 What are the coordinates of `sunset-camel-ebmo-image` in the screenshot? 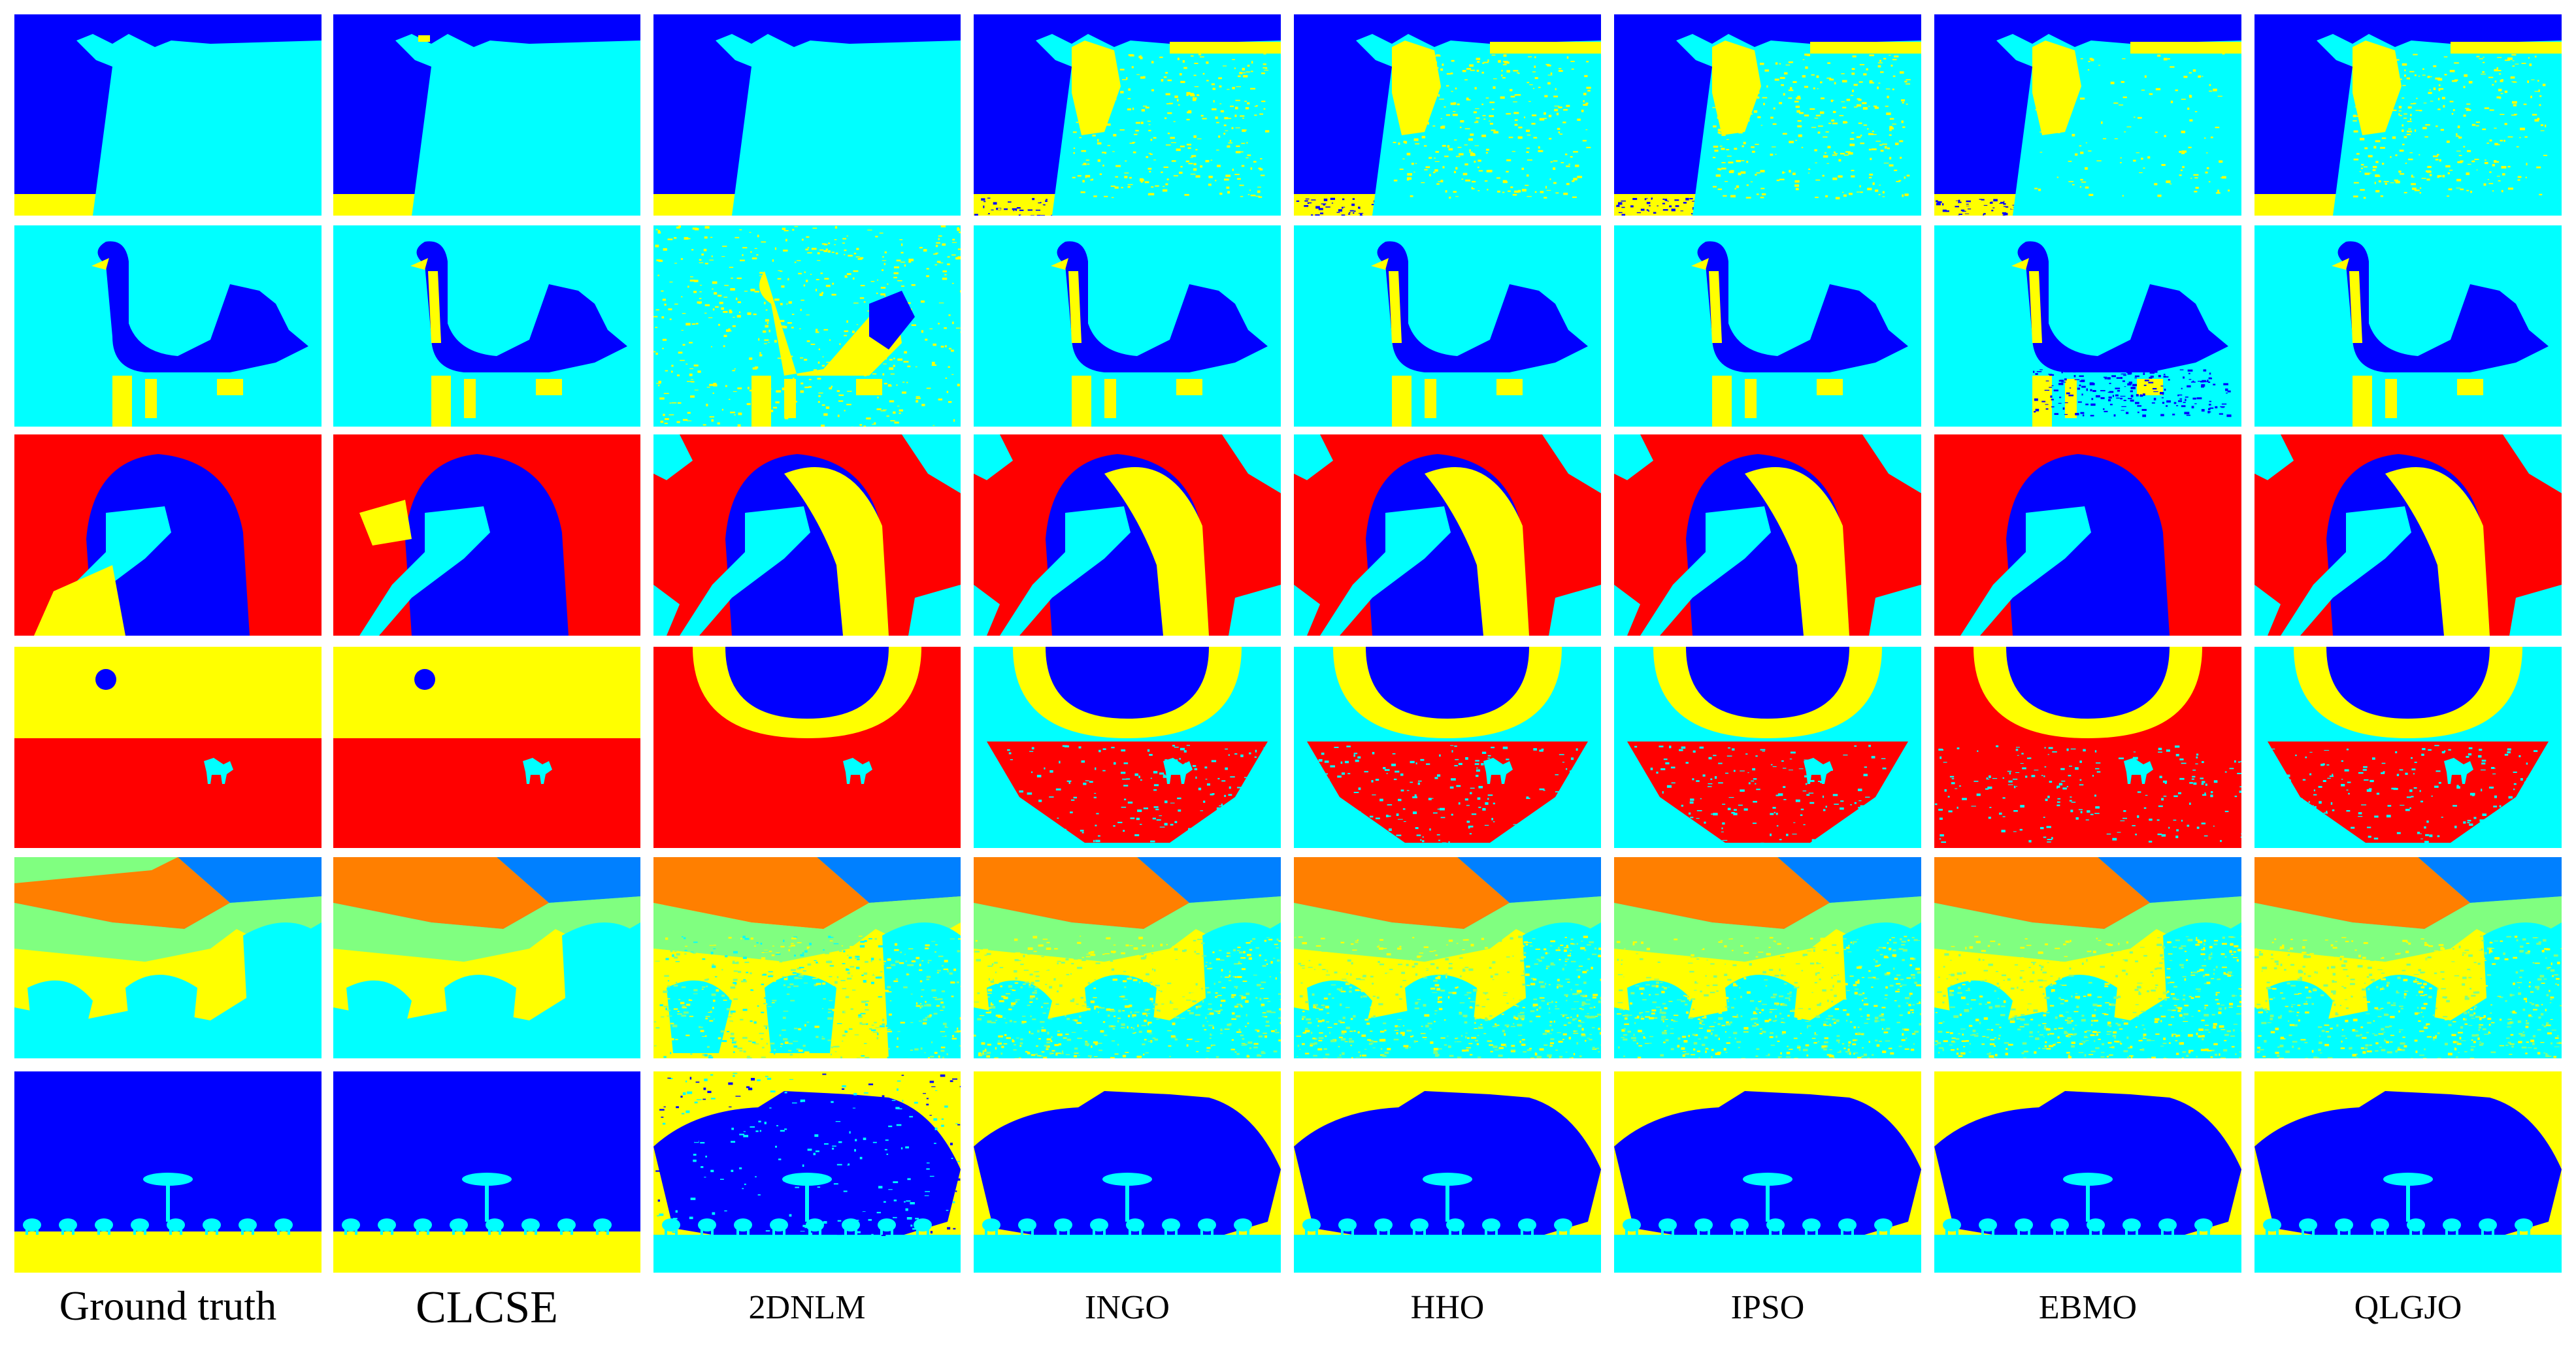 It's located at (2087, 747).